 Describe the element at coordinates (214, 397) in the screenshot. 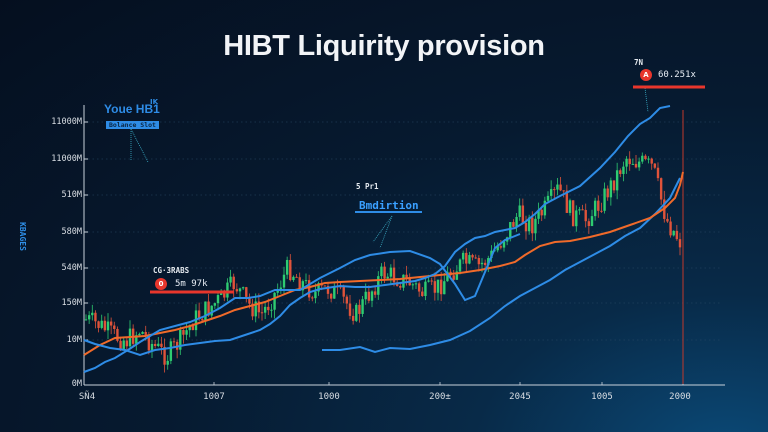

I see `x-tick-label: 1007` at that location.